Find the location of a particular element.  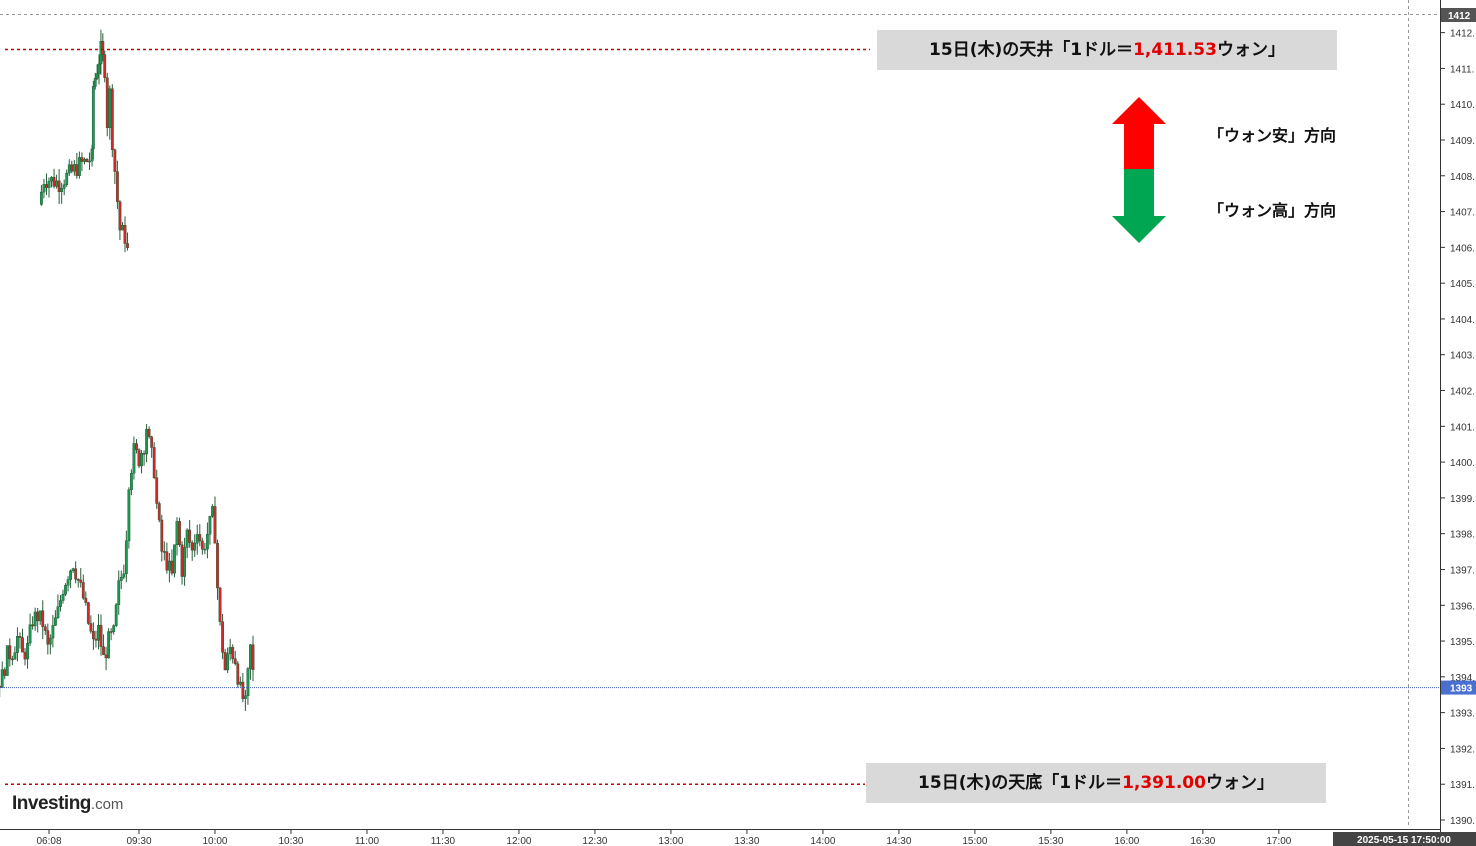

y-tick-label: 1406. is located at coordinates (1462, 248).